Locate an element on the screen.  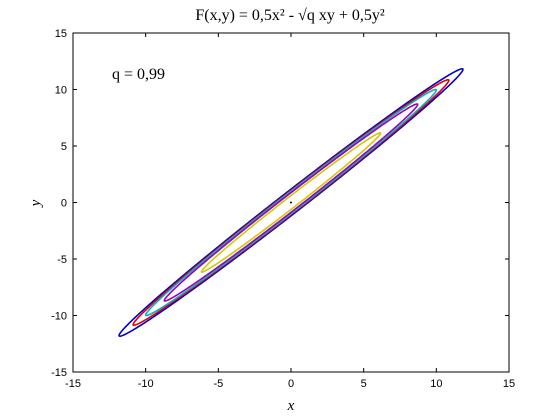
y-tick-label: -15 is located at coordinates (59, 373).